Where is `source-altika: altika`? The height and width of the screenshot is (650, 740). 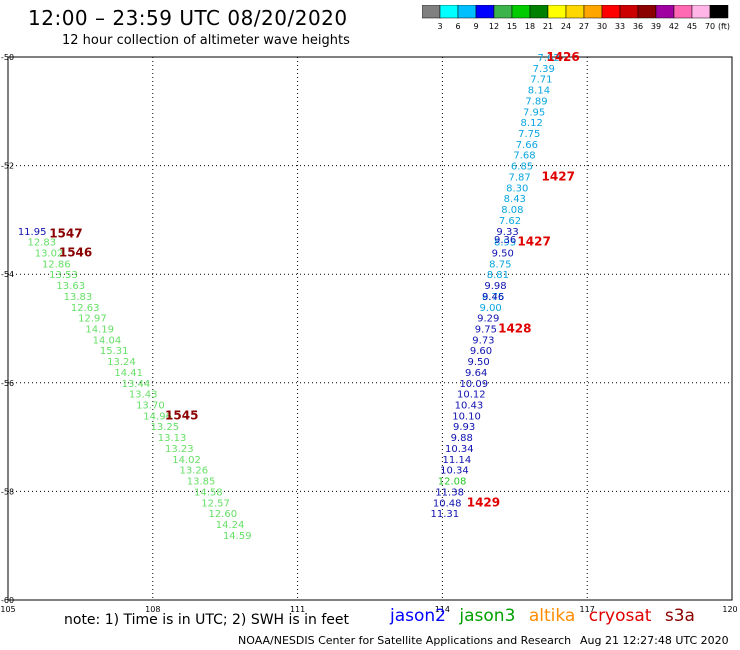
source-altika: altika is located at coordinates (552, 616).